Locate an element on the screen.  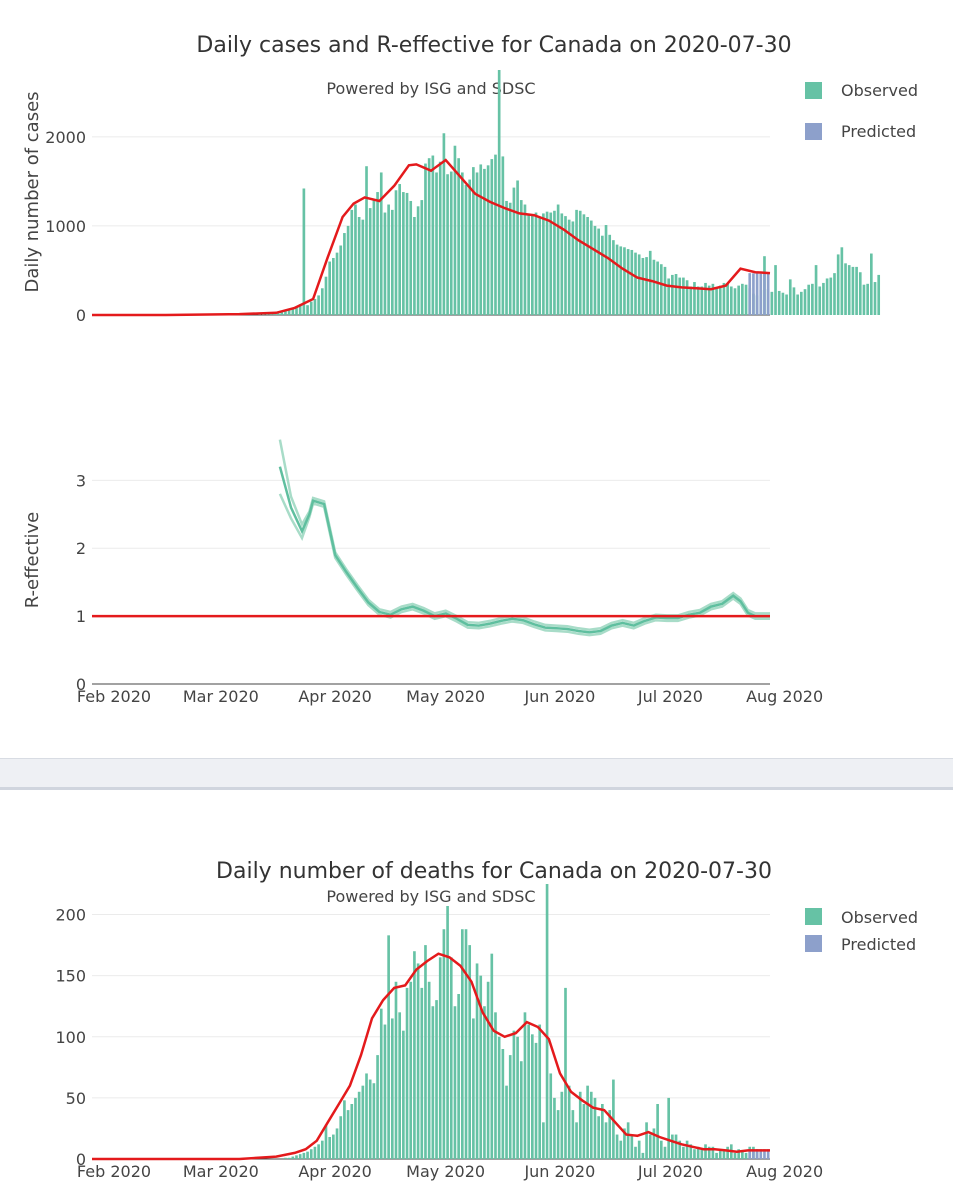
deaths-ytick-label: 50 is located at coordinates (76, 1098).